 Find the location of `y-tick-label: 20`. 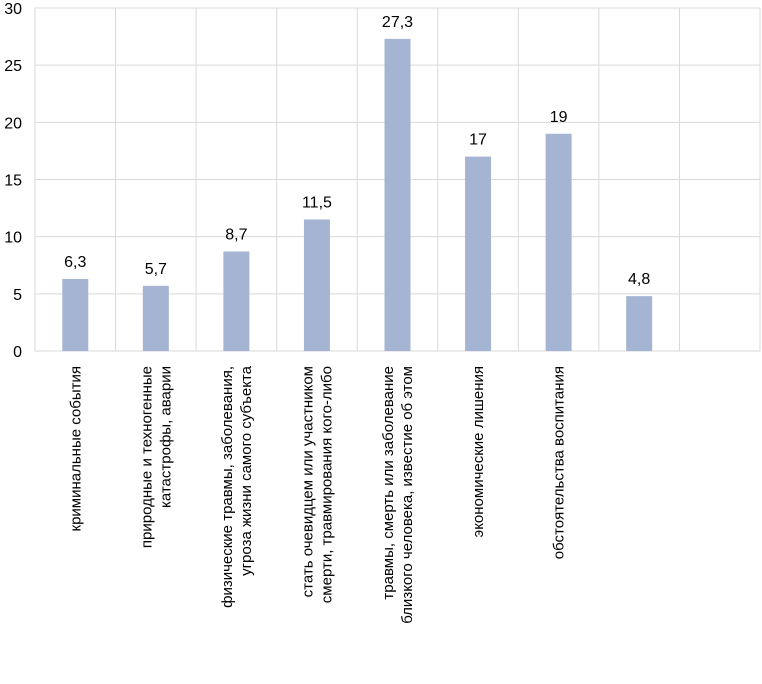

y-tick-label: 20 is located at coordinates (13, 123).